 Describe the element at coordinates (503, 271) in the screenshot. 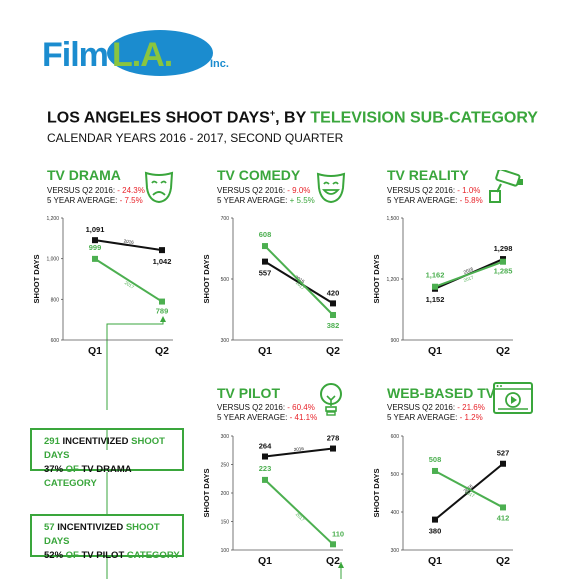

I see `data-label: 1,285` at that location.